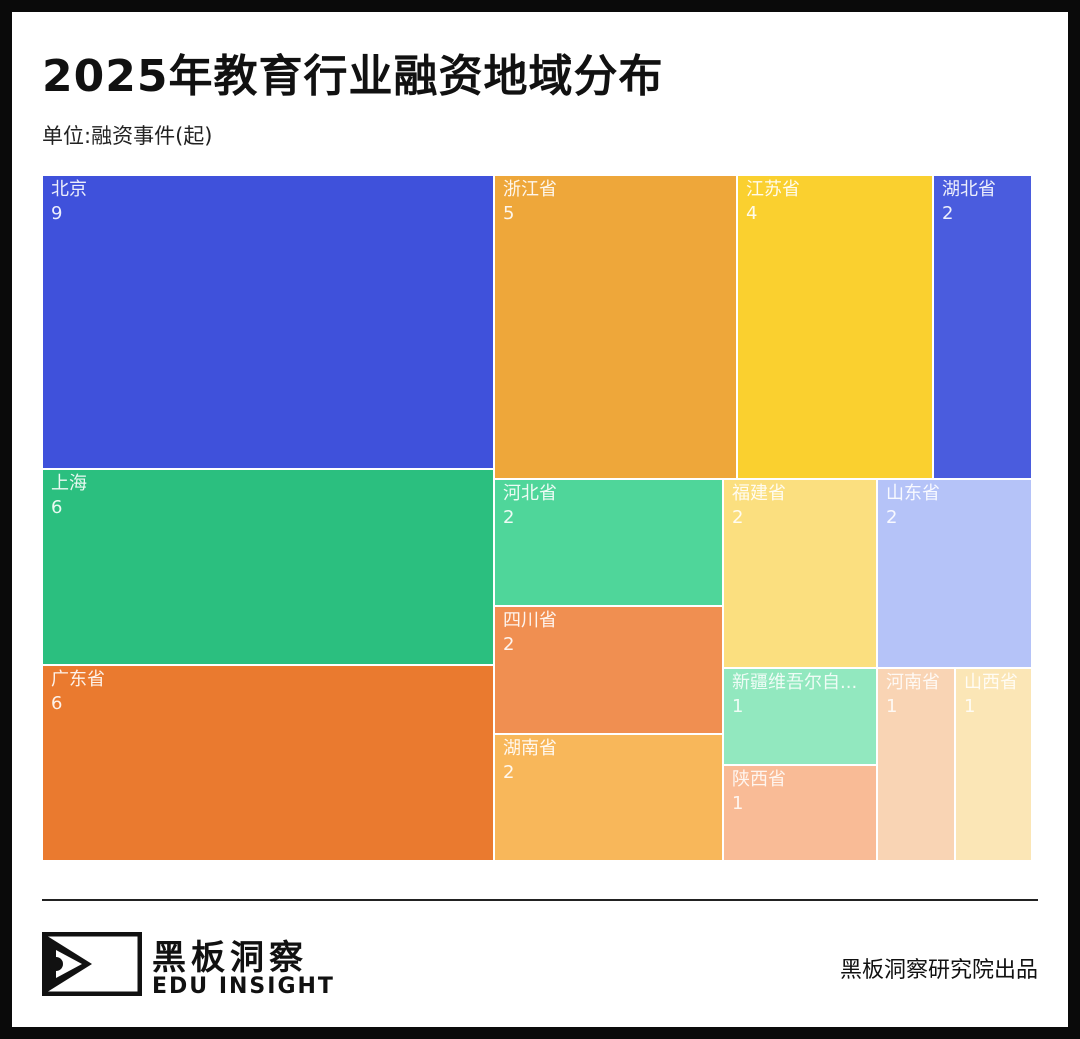 Image resolution: width=1080 pixels, height=1039 pixels. I want to click on treemap-label: 山西省, so click(991, 682).